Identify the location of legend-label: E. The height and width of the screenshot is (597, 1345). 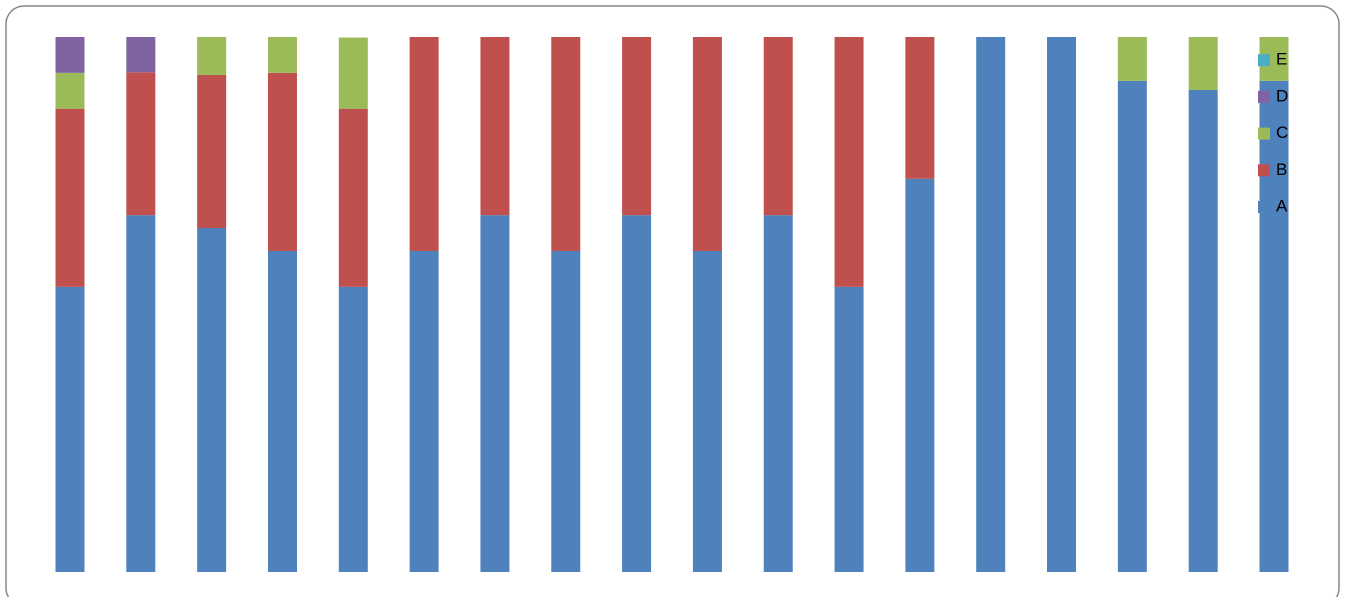
(1281, 59).